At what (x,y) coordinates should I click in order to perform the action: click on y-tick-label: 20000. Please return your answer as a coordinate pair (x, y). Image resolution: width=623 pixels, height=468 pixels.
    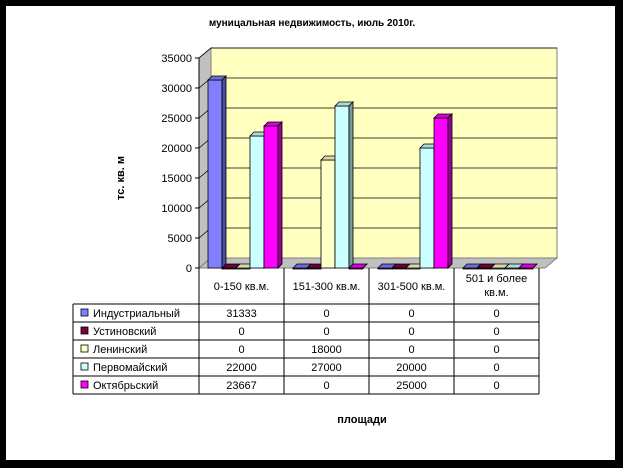
    Looking at the image, I should click on (176, 149).